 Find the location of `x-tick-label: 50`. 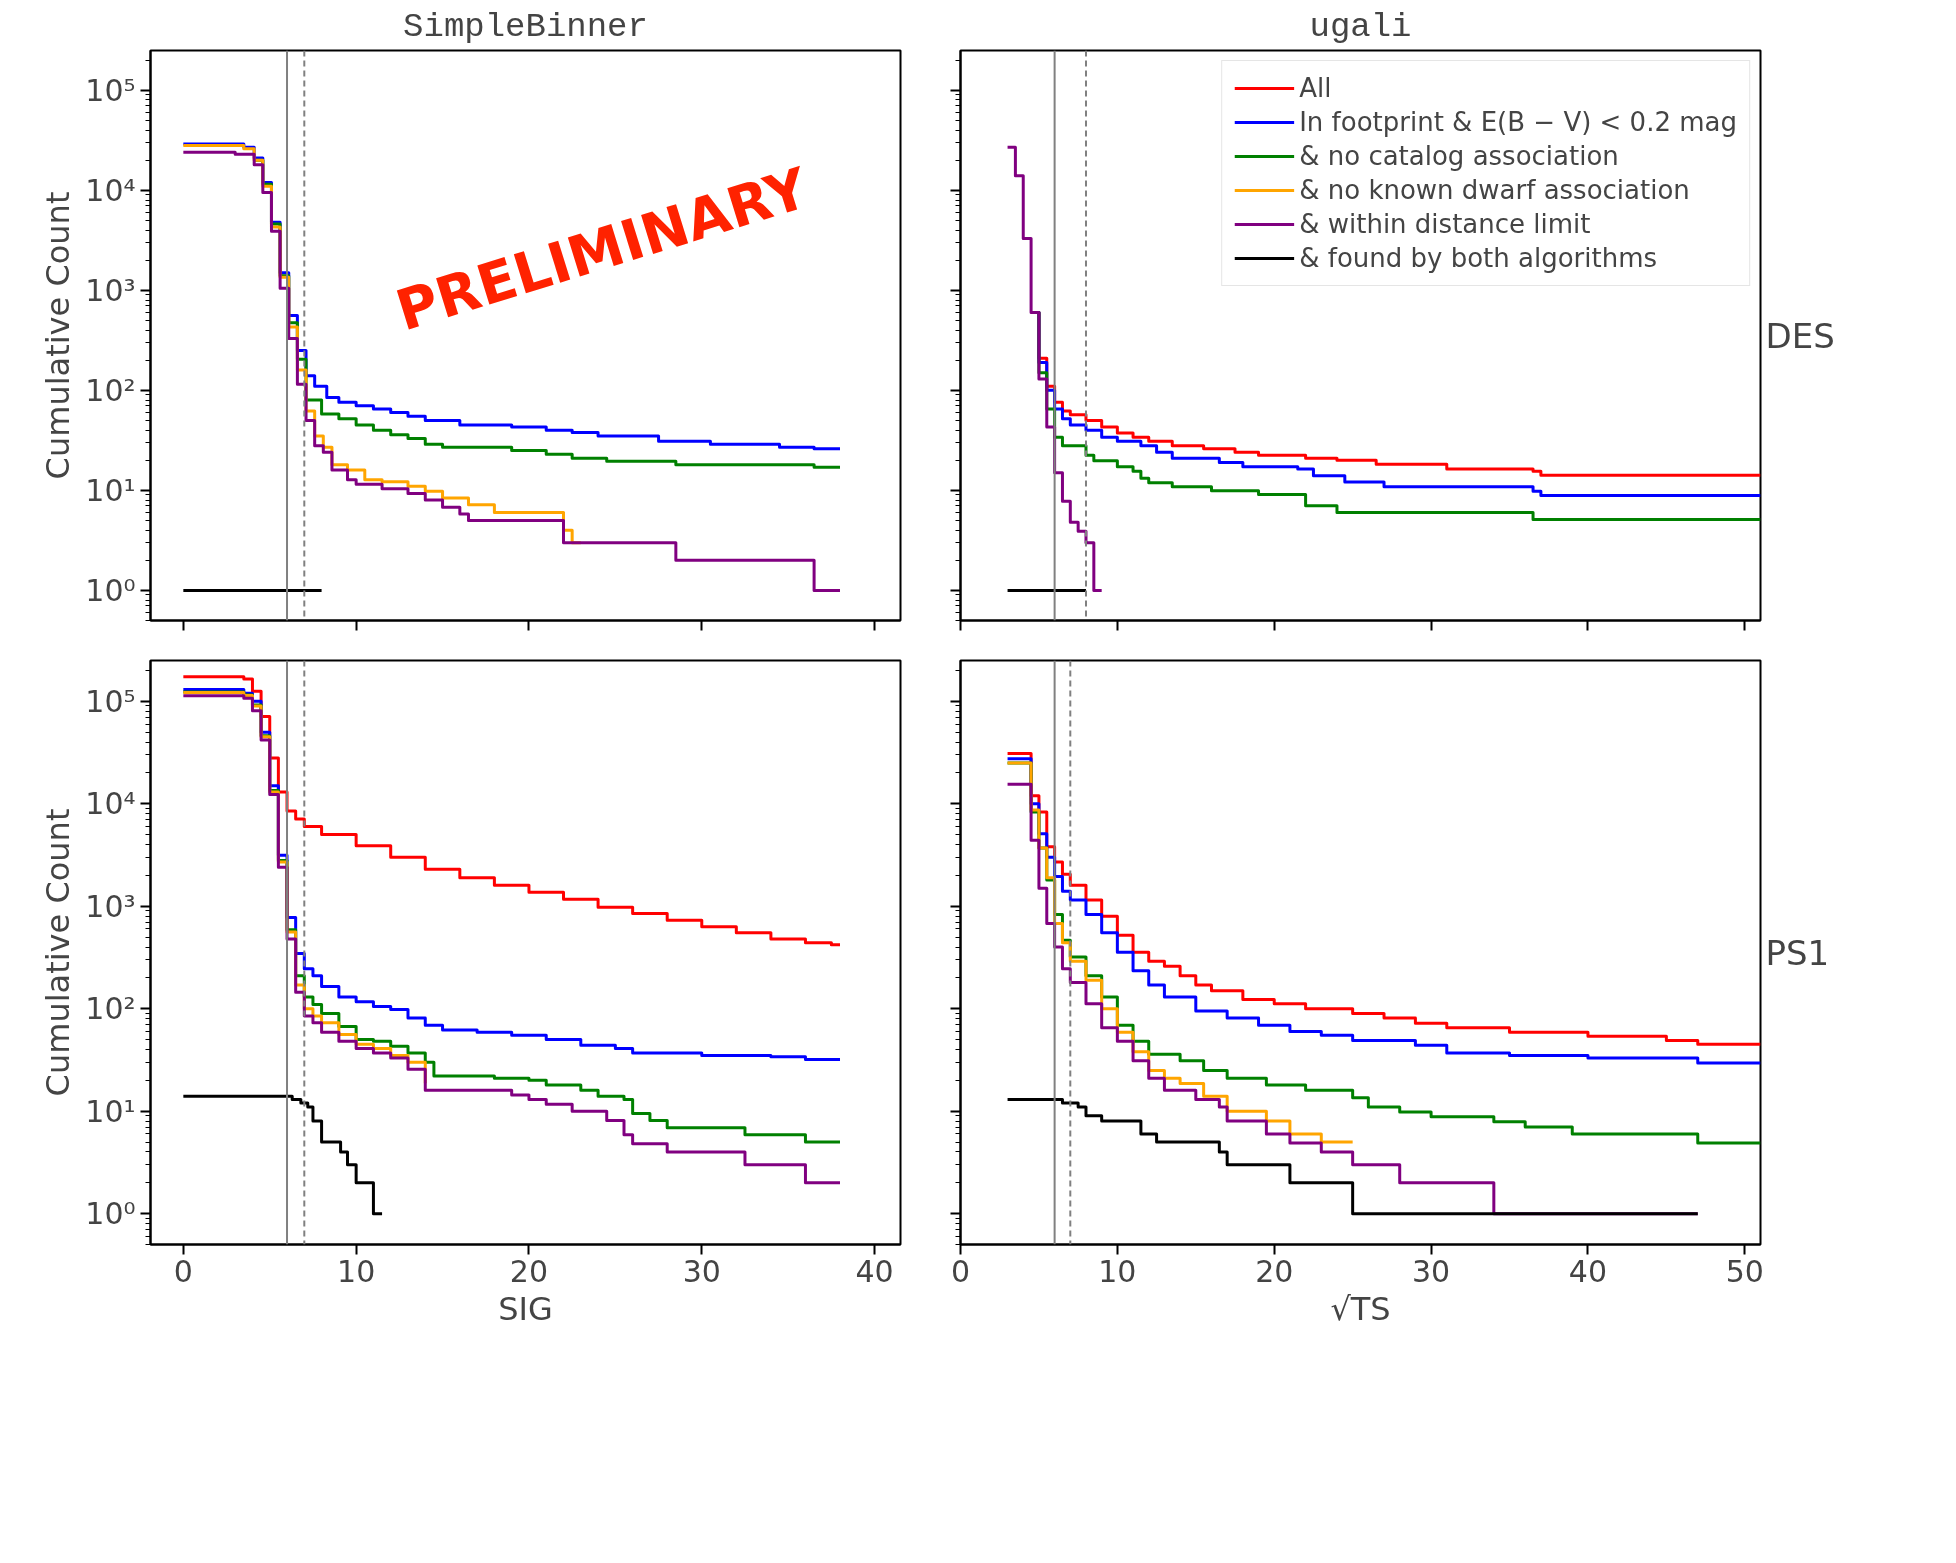

x-tick-label: 50 is located at coordinates (1744, 1271).